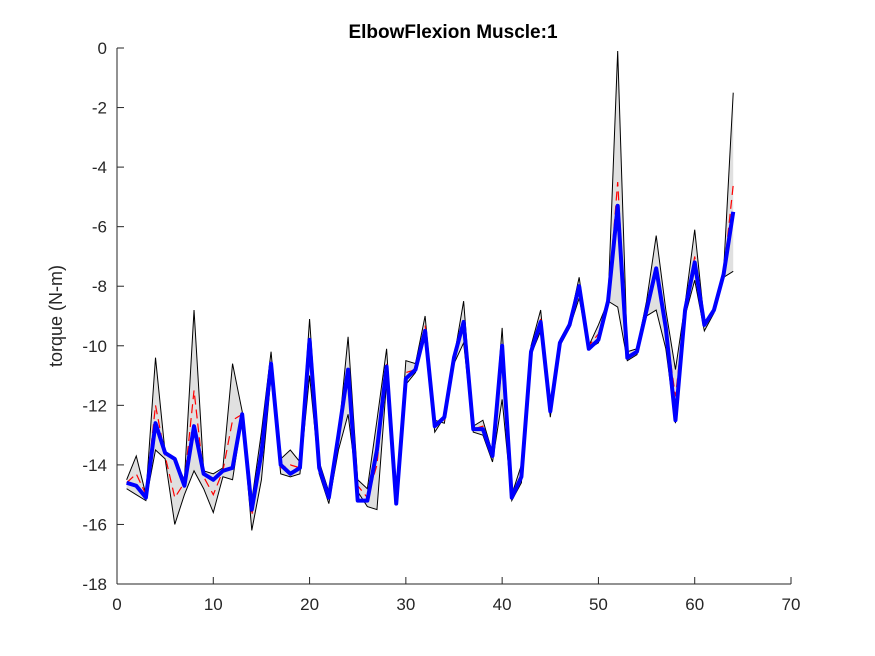 The image size is (875, 656). I want to click on y-tick-label: -12, so click(94, 405).